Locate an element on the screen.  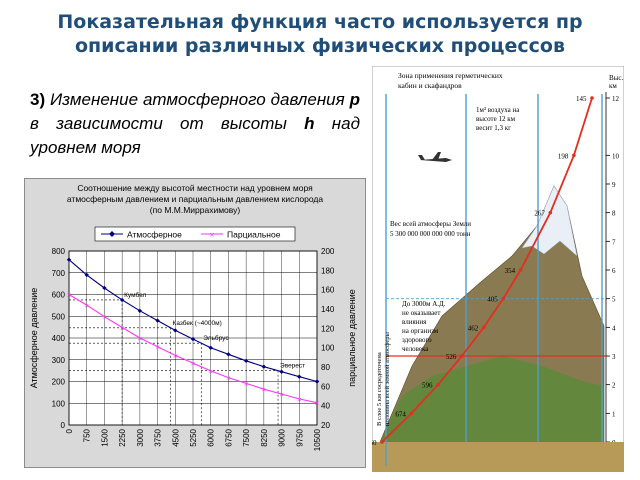
effect-label-1: До 3000м А.Д. is located at coordinates (424, 304).